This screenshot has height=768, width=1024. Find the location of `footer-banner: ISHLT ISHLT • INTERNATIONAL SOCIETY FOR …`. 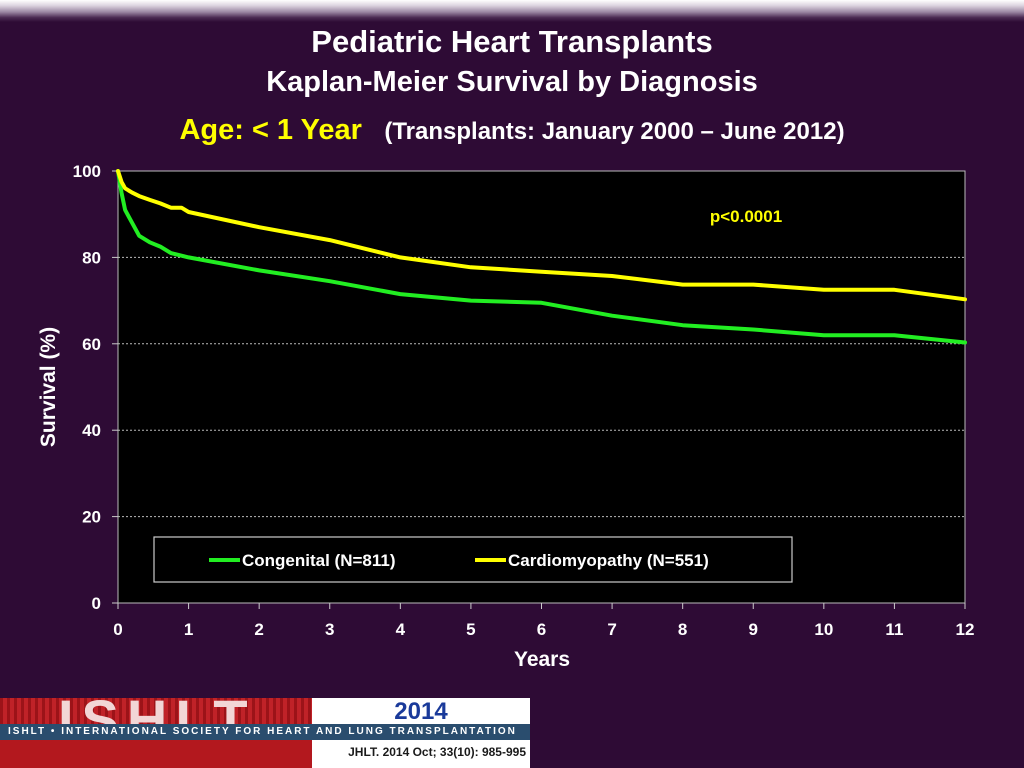

footer-banner: ISHLT ISHLT • INTERNATIONAL SOCIETY FOR … is located at coordinates (265, 733).